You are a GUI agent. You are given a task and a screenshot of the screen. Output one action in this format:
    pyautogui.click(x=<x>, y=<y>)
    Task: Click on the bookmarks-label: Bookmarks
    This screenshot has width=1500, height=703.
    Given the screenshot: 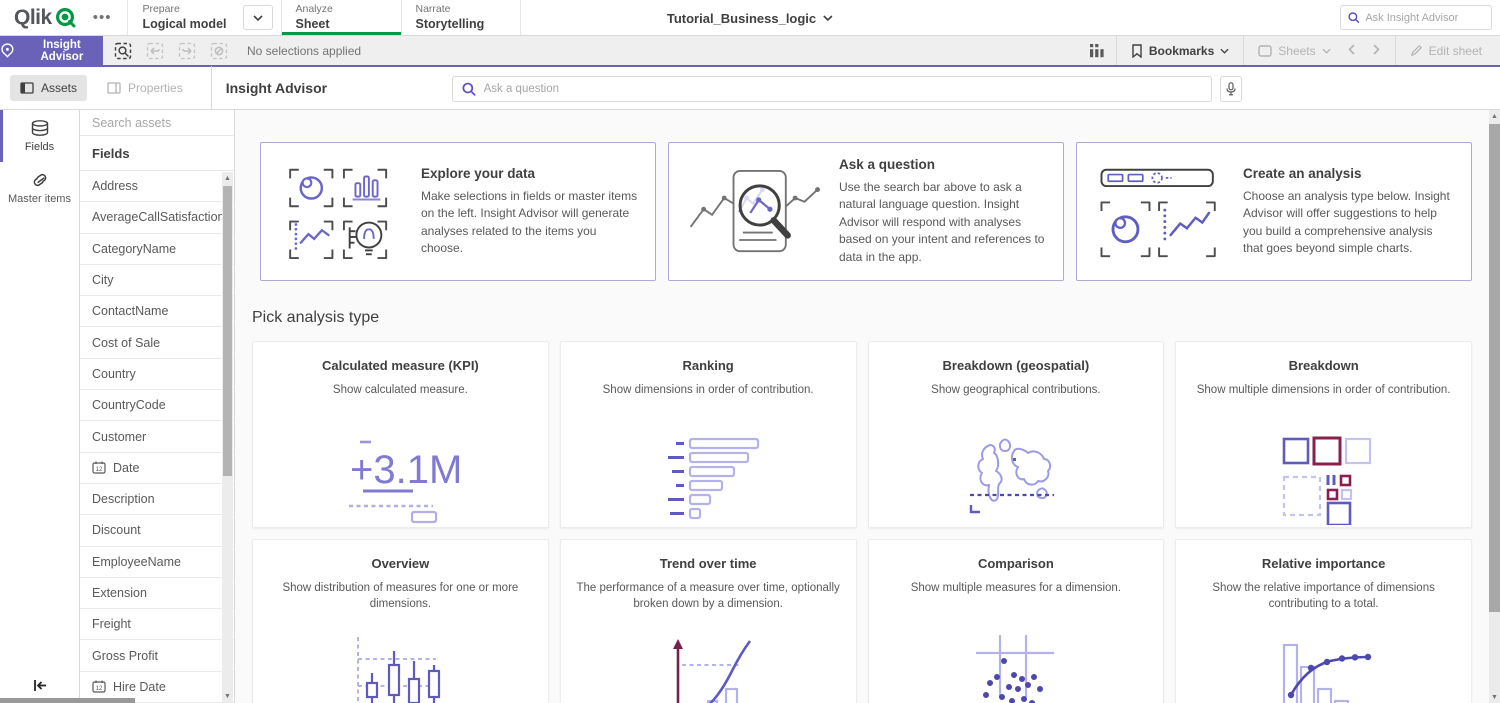 What is the action you would take?
    pyautogui.click(x=1181, y=50)
    